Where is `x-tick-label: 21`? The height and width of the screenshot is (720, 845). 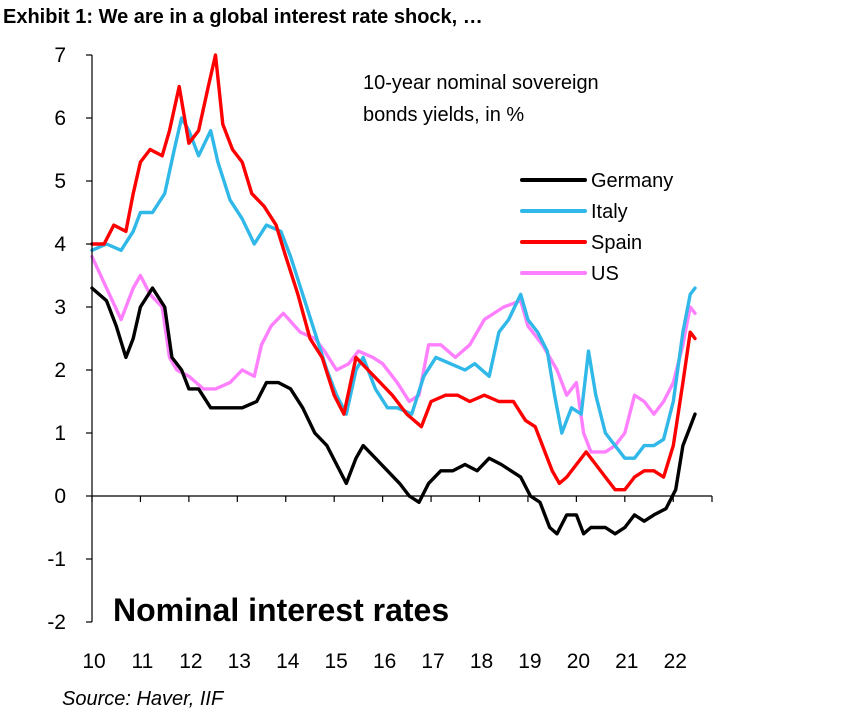
x-tick-label: 21 is located at coordinates (626, 661).